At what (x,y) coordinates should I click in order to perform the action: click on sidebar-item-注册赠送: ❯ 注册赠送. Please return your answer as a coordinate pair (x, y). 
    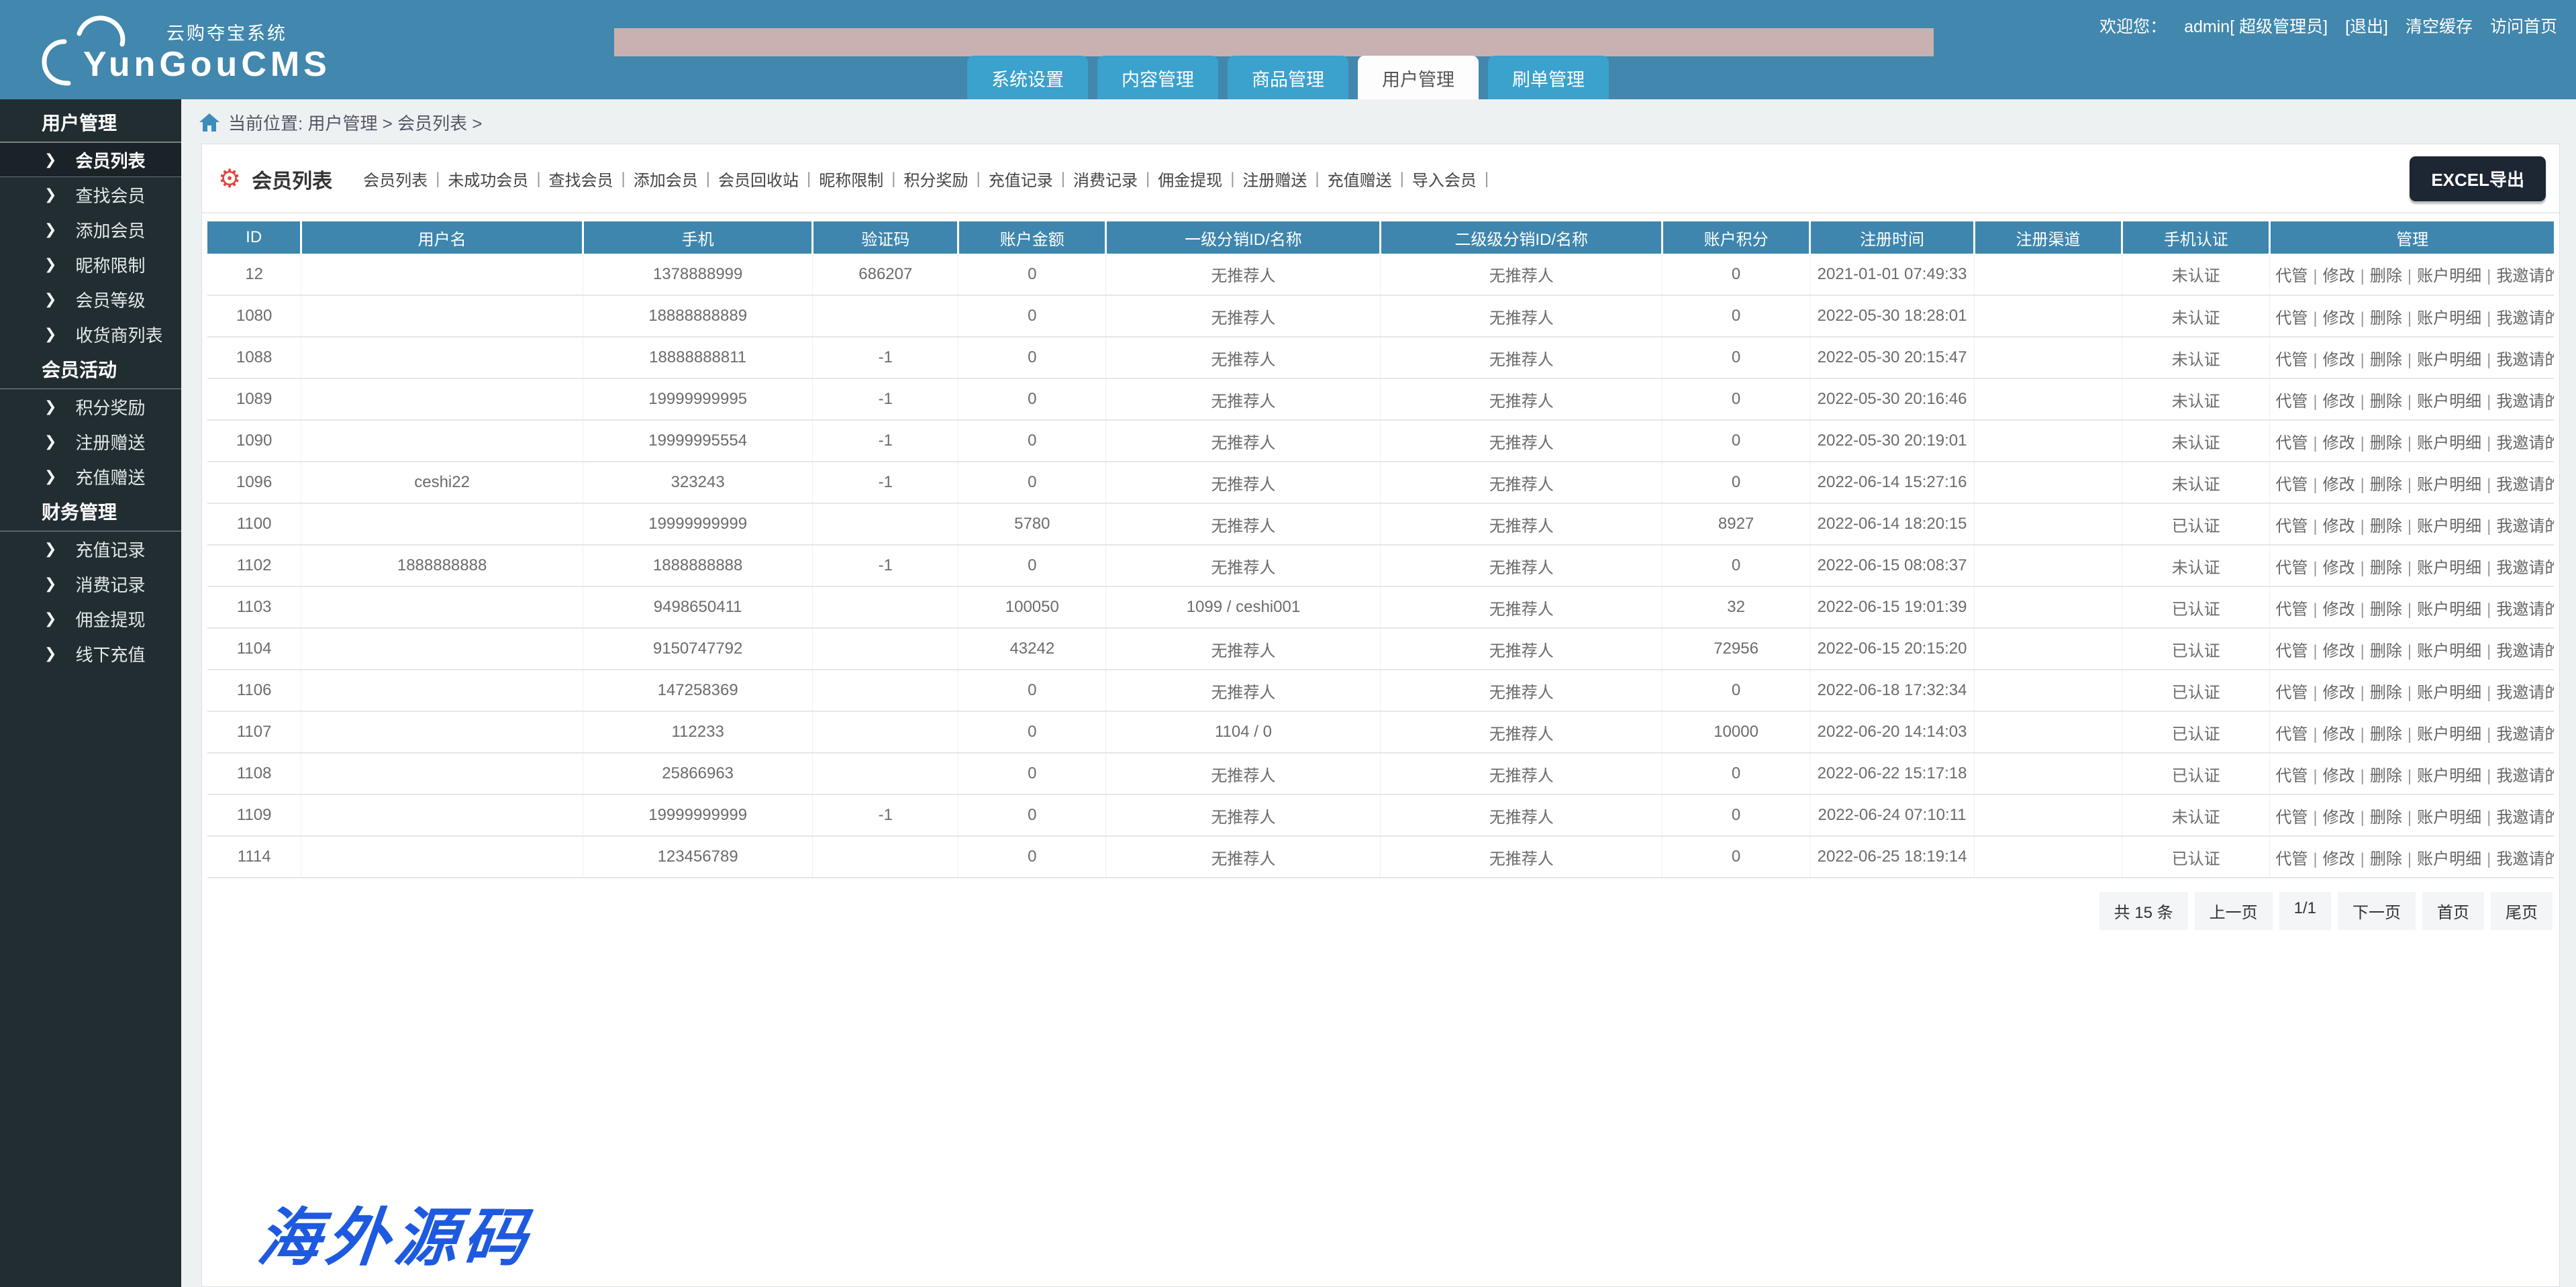
    Looking at the image, I should click on (90, 442).